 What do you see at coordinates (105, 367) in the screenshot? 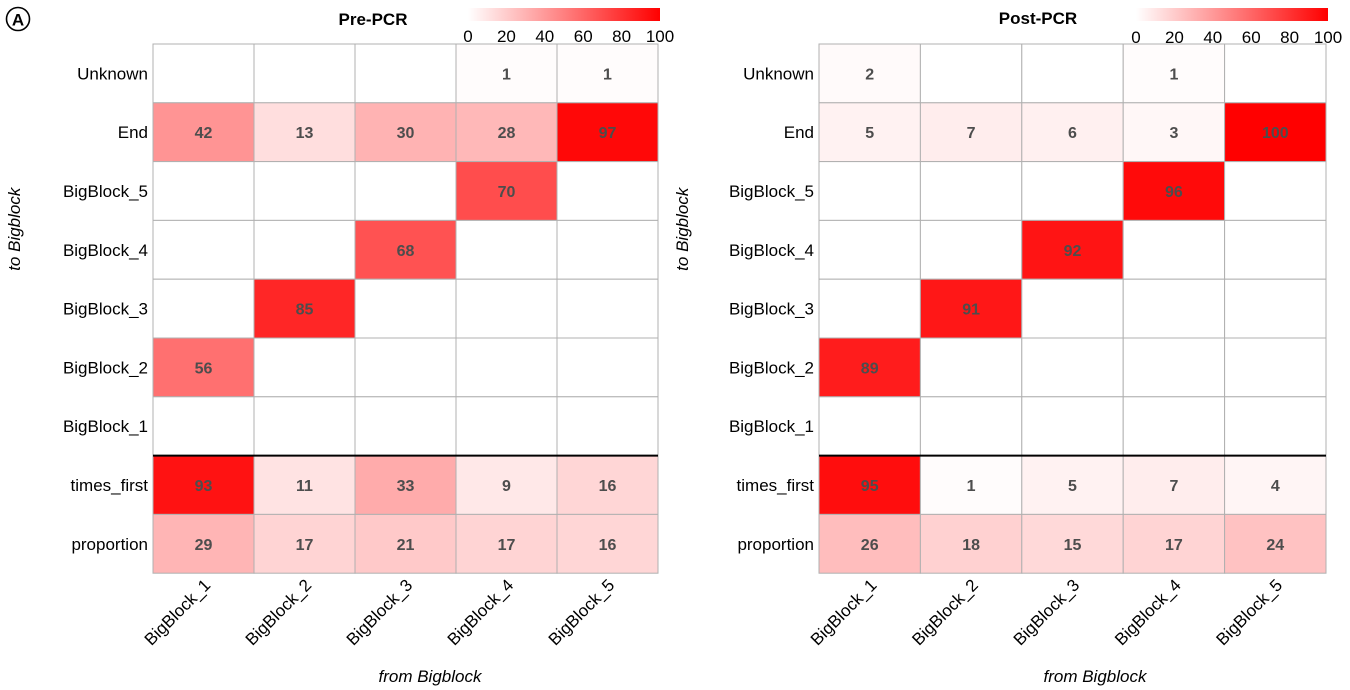
I see `y-tick-label: BigBlock_2` at bounding box center [105, 367].